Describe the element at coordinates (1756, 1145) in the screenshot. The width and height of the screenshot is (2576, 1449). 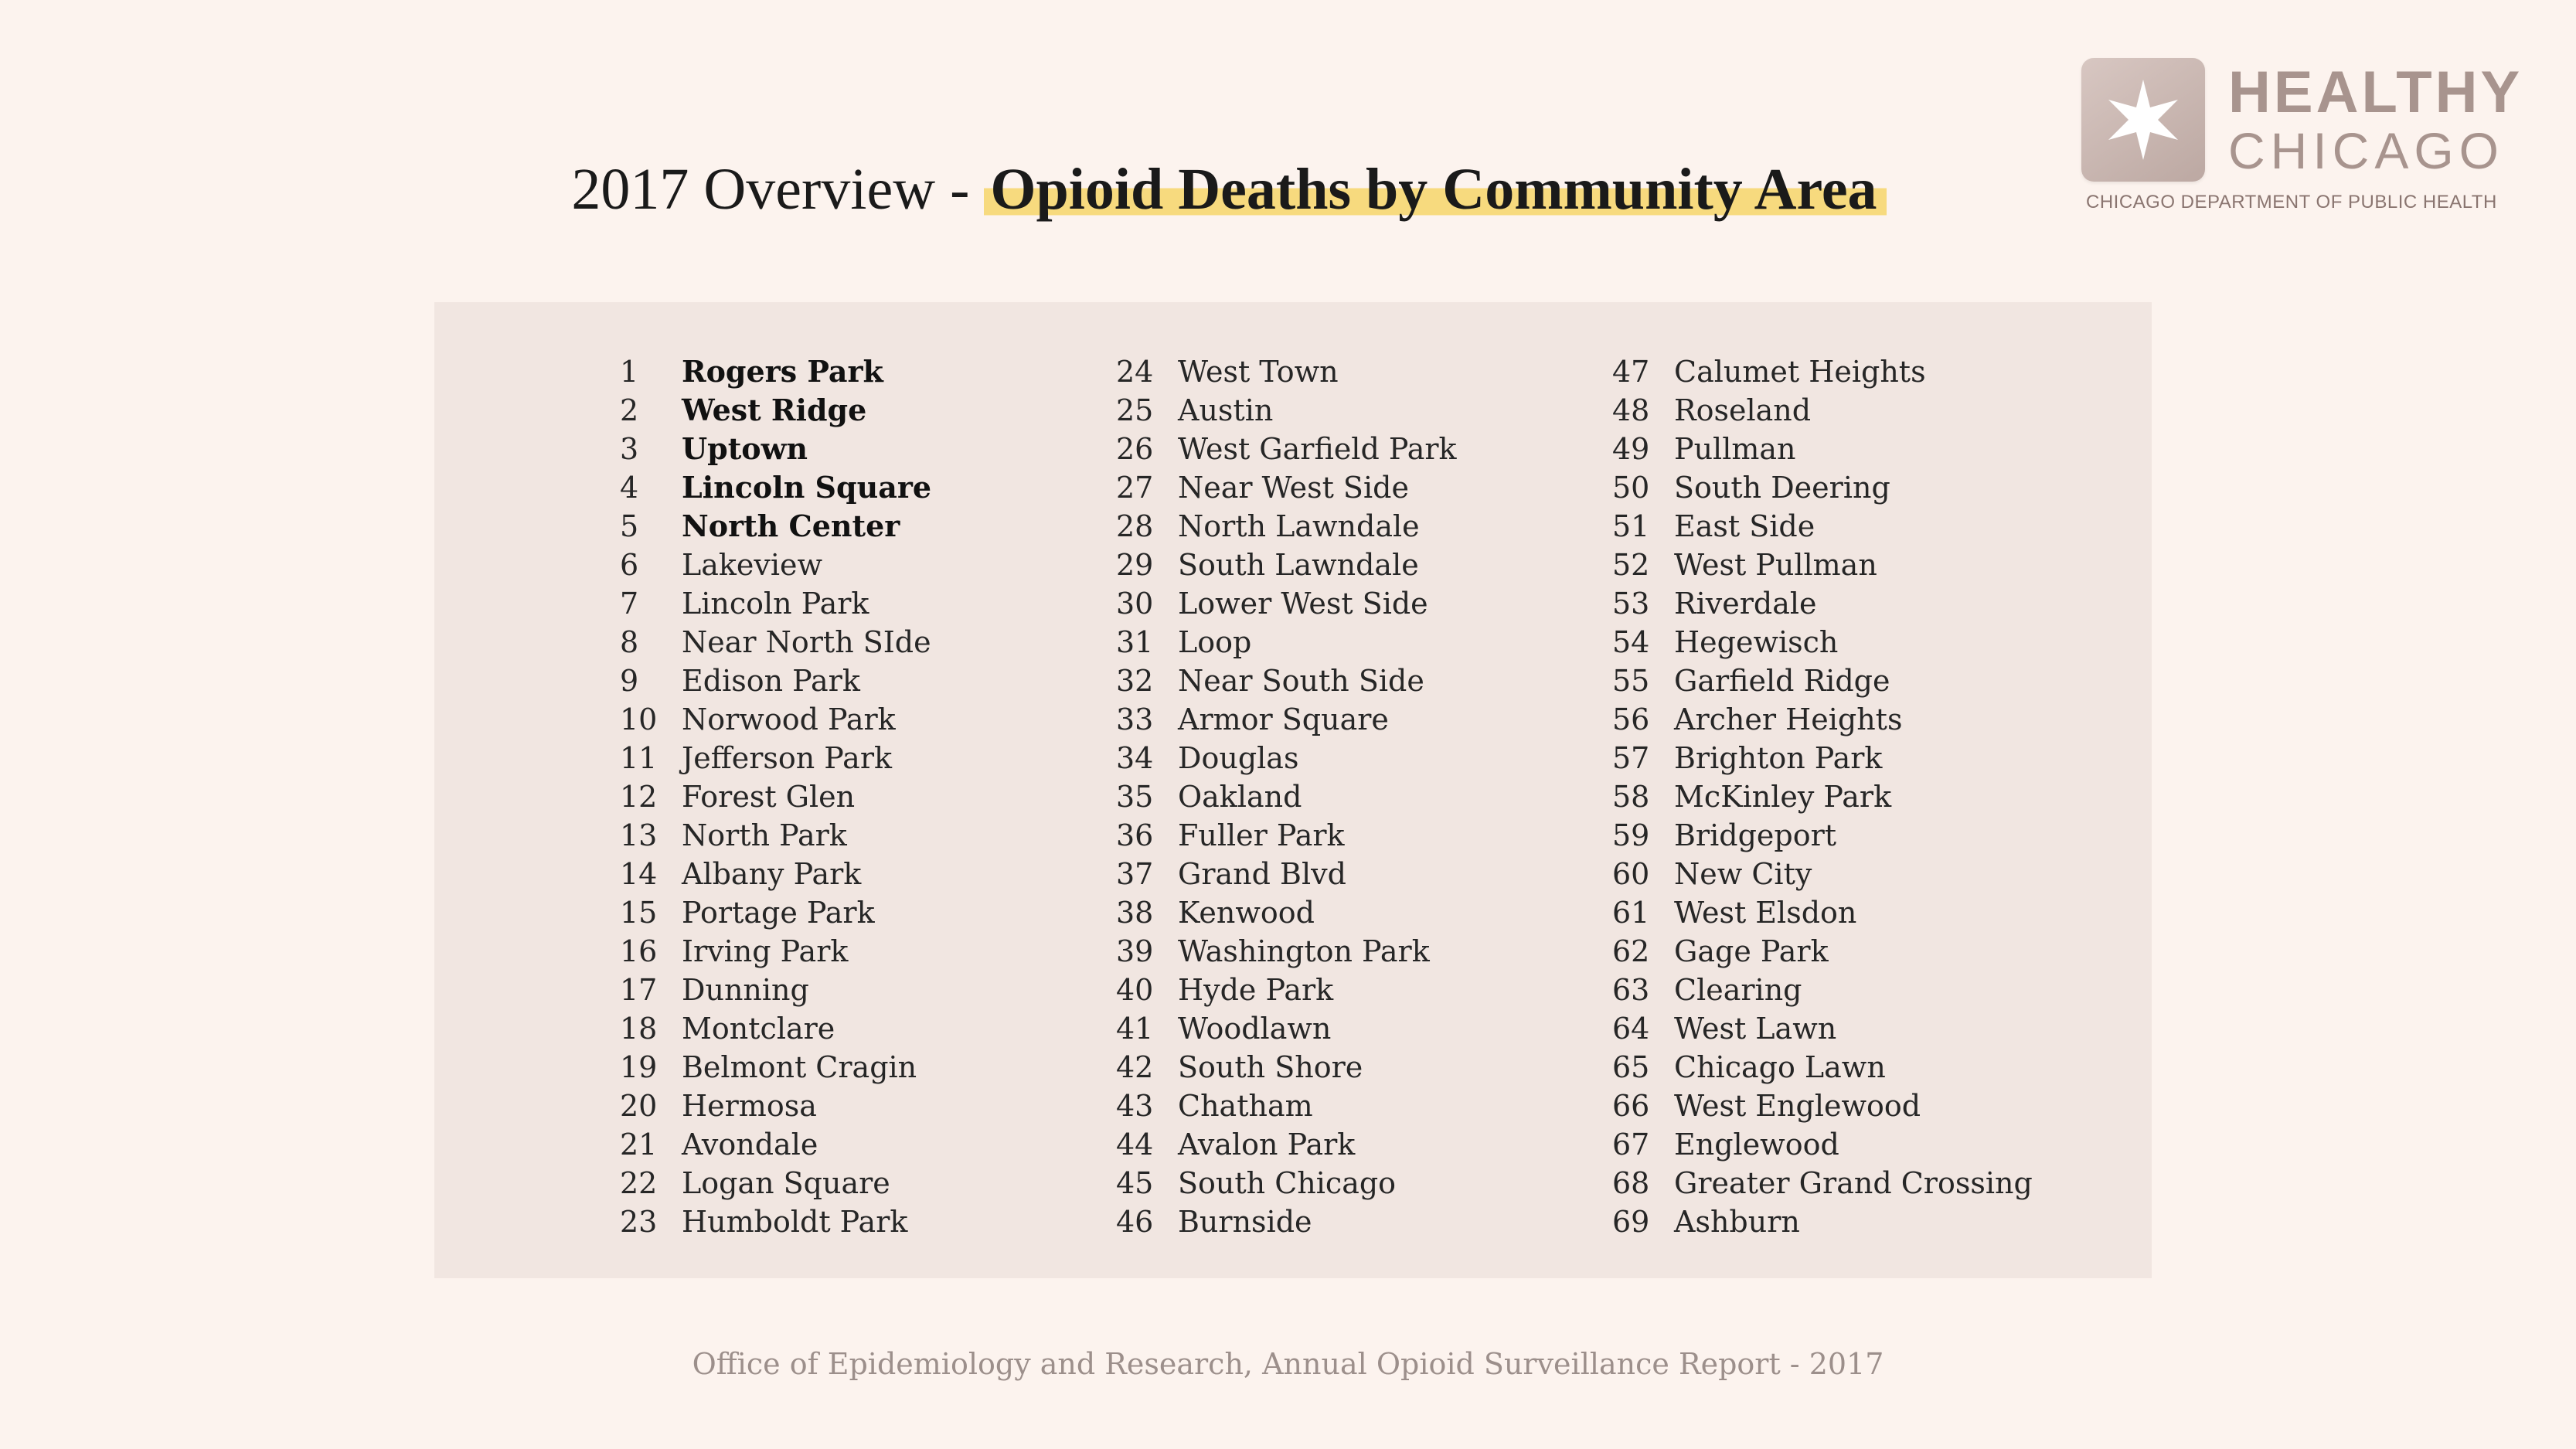
I see `community-name: Englewood` at that location.